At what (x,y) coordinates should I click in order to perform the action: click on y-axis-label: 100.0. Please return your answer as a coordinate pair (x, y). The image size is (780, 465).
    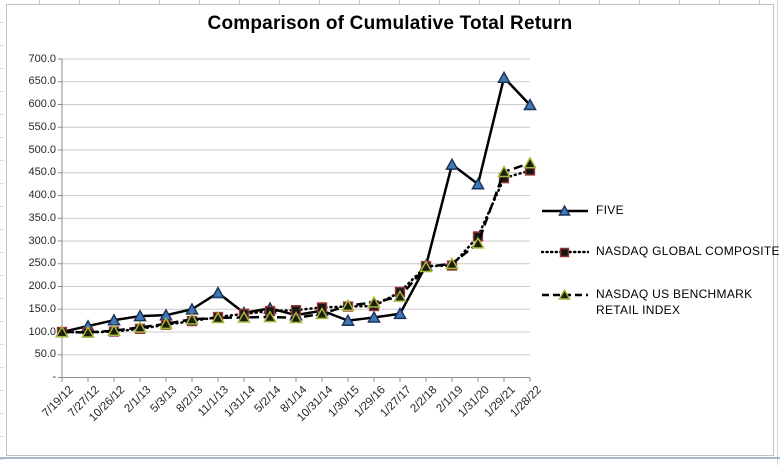
    Looking at the image, I should click on (42, 331).